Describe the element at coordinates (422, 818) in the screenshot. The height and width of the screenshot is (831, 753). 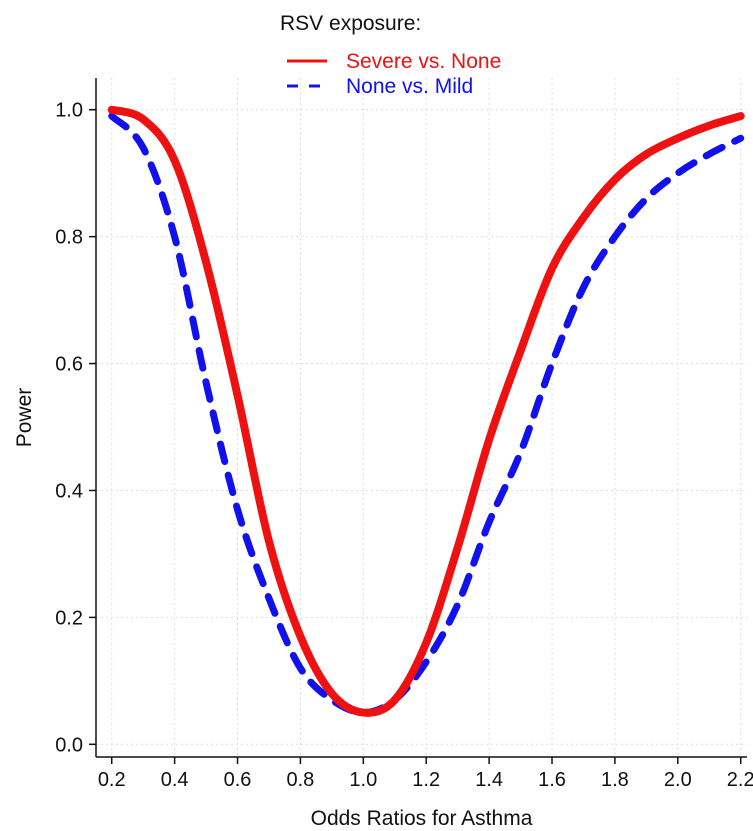
I see `x-axis-title: Odds Ratios for Asthma` at that location.